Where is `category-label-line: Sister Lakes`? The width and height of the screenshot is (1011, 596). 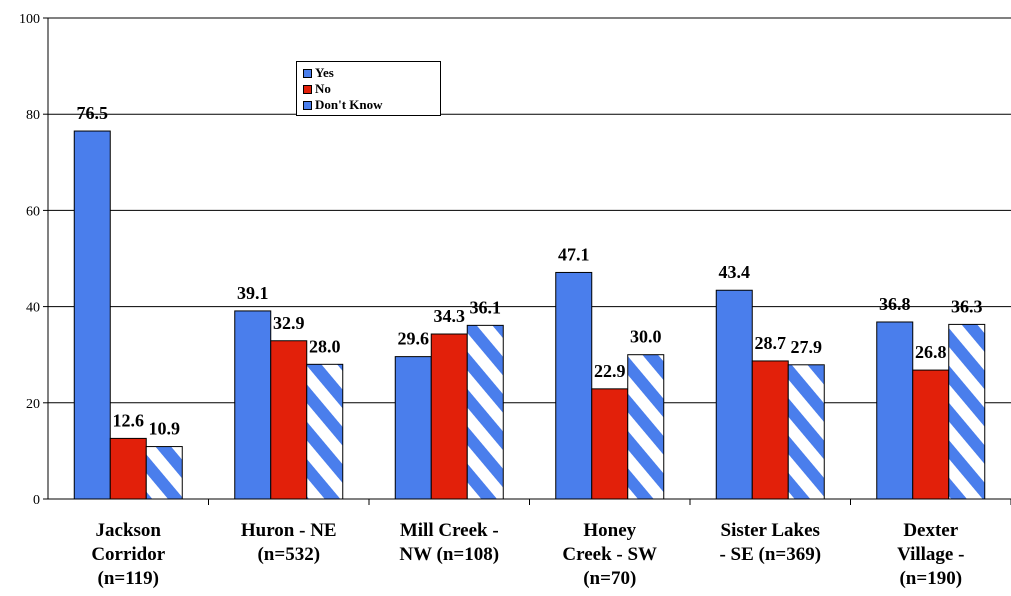
category-label-line: Sister Lakes is located at coordinates (770, 530).